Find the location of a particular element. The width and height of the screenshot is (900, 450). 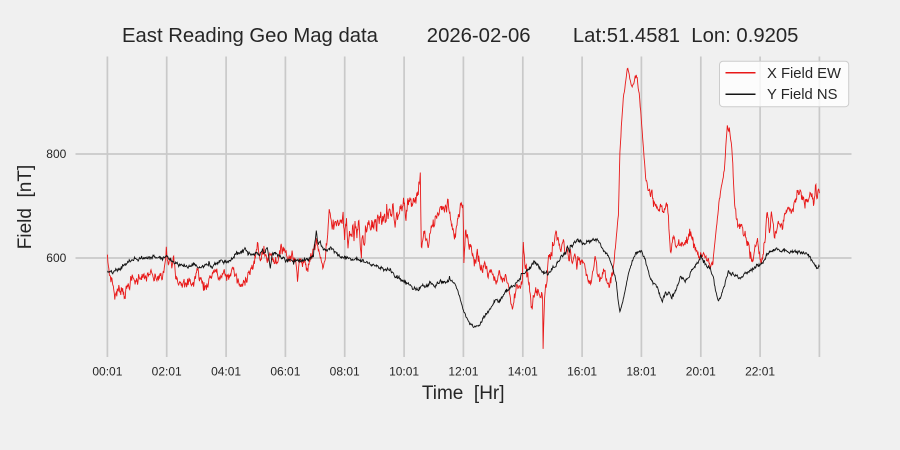

svg-text: 10:01 is located at coordinates (404, 372).